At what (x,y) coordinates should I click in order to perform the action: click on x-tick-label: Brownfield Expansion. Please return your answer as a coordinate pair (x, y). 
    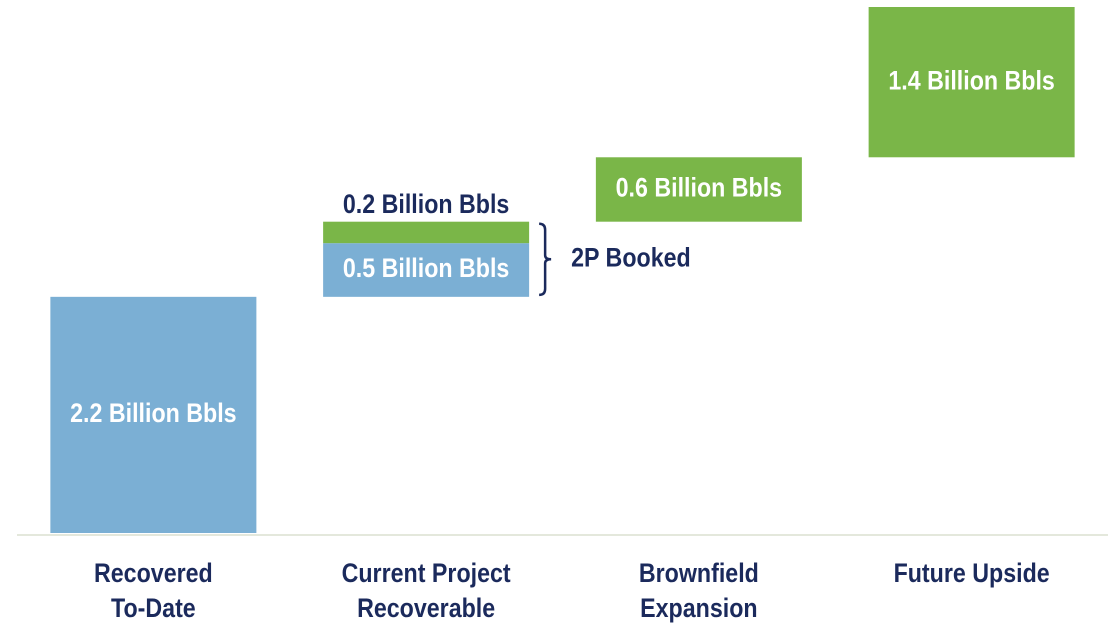
    Looking at the image, I should click on (699, 590).